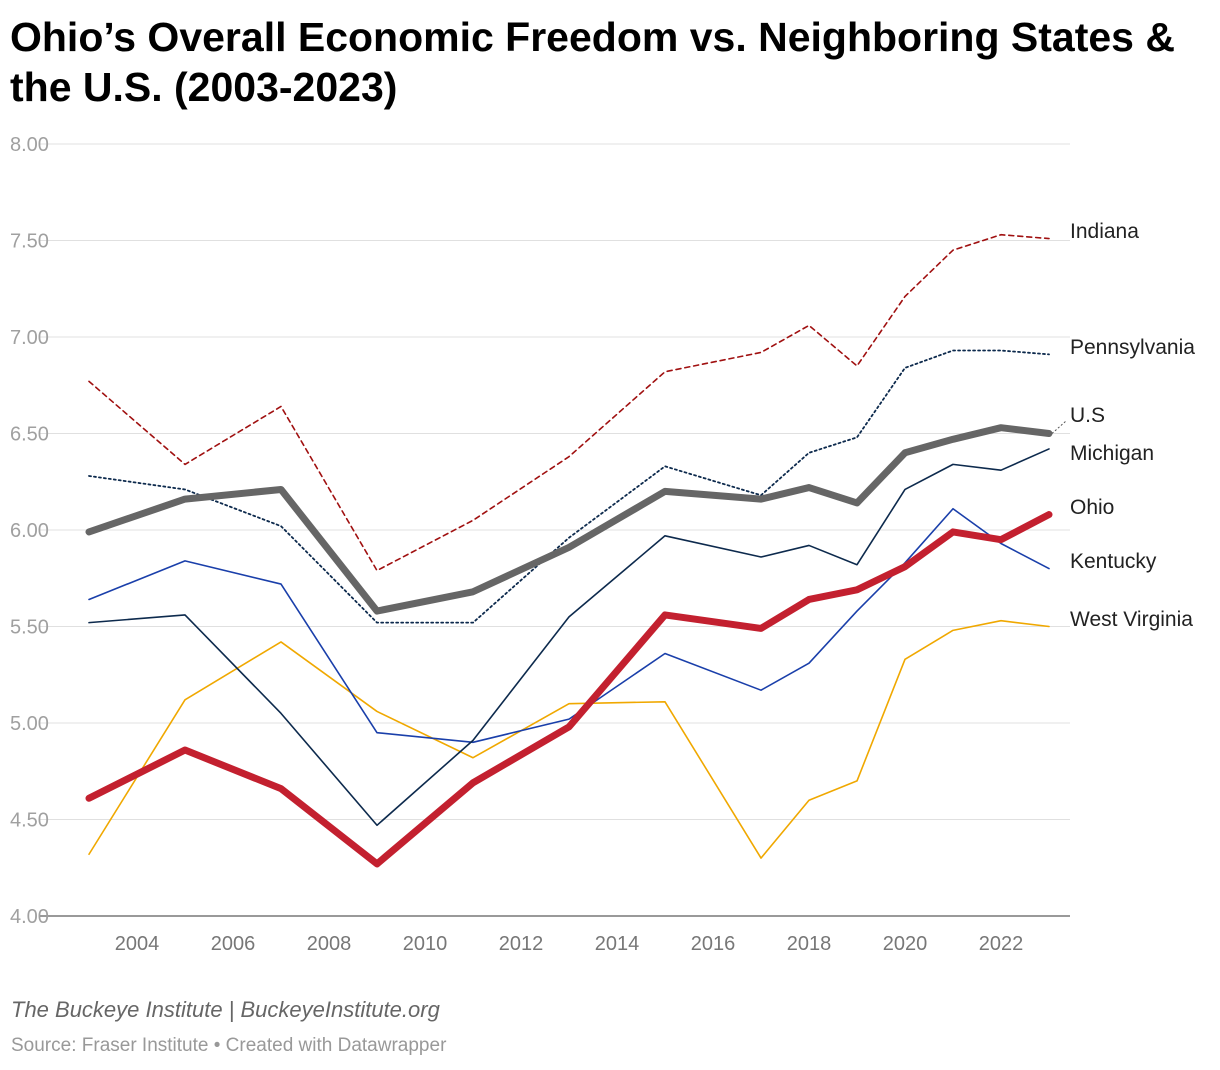 The width and height of the screenshot is (1220, 1070). What do you see at coordinates (425, 944) in the screenshot?
I see `x-tick-label: 2010` at bounding box center [425, 944].